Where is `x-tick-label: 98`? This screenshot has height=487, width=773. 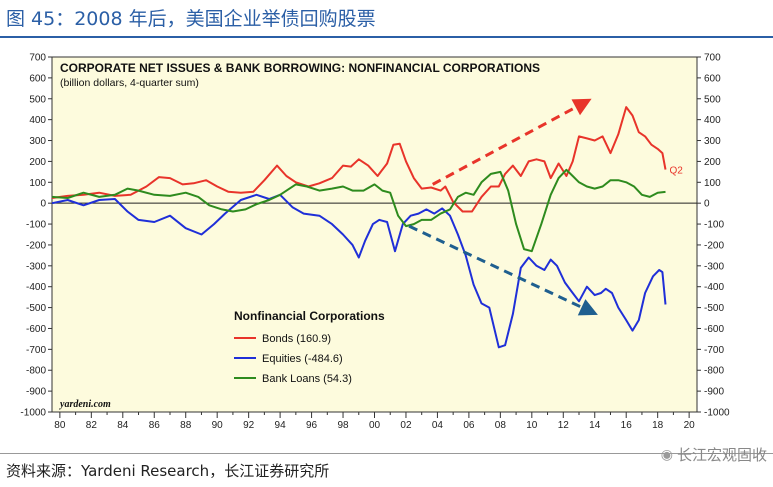 x-tick-label: 98 is located at coordinates (343, 425).